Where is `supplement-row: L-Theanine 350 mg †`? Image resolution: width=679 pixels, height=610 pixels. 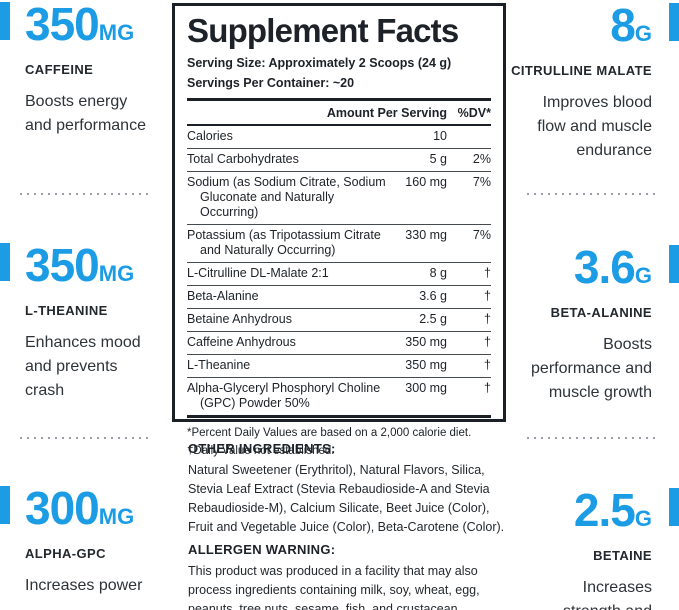
supplement-row: L-Theanine 350 mg † is located at coordinates (339, 365).